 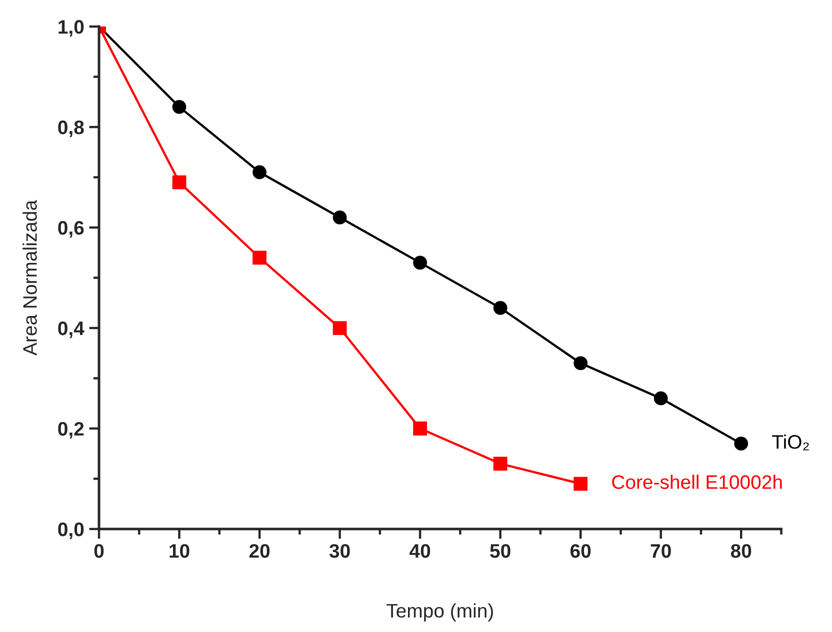 What do you see at coordinates (500, 551) in the screenshot?
I see `x-tick-label: 50` at bounding box center [500, 551].